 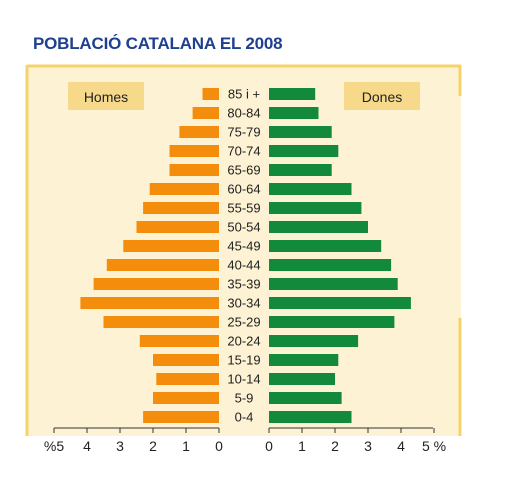 I want to click on age-label: 85 i +, so click(x=244, y=94).